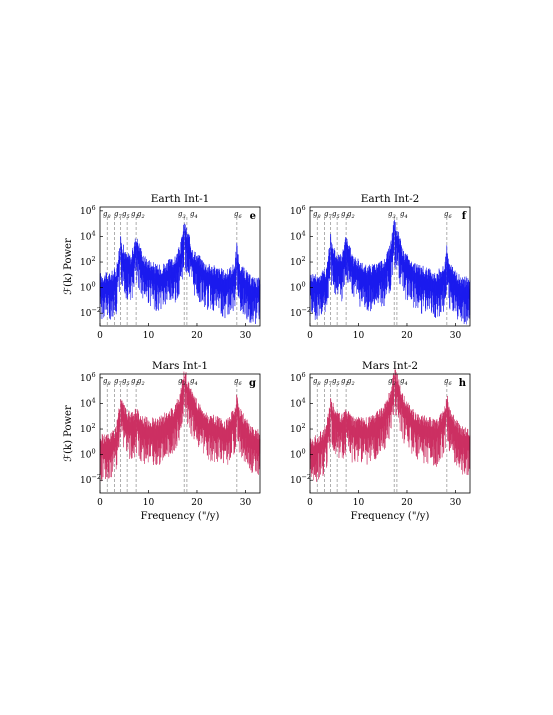  Describe the element at coordinates (390, 199) in the screenshot. I see `panel-title: Earth Int-2` at that location.